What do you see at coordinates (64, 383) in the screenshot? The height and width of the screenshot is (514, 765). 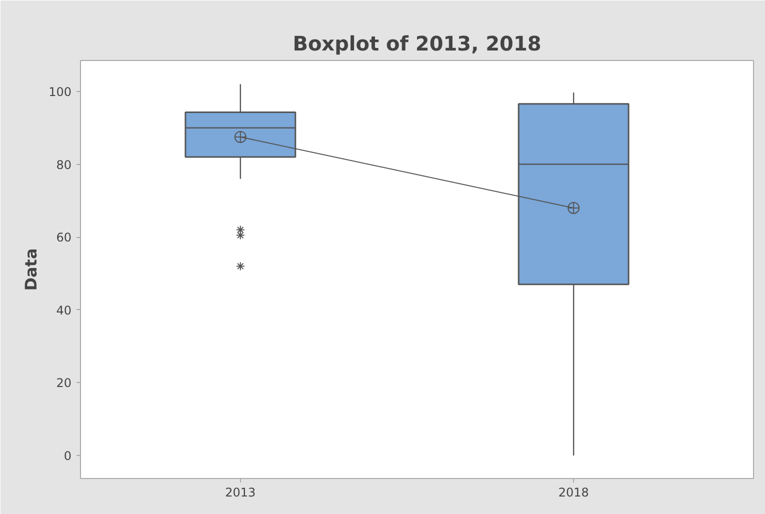 I see `y-tick-label: 20` at bounding box center [64, 383].